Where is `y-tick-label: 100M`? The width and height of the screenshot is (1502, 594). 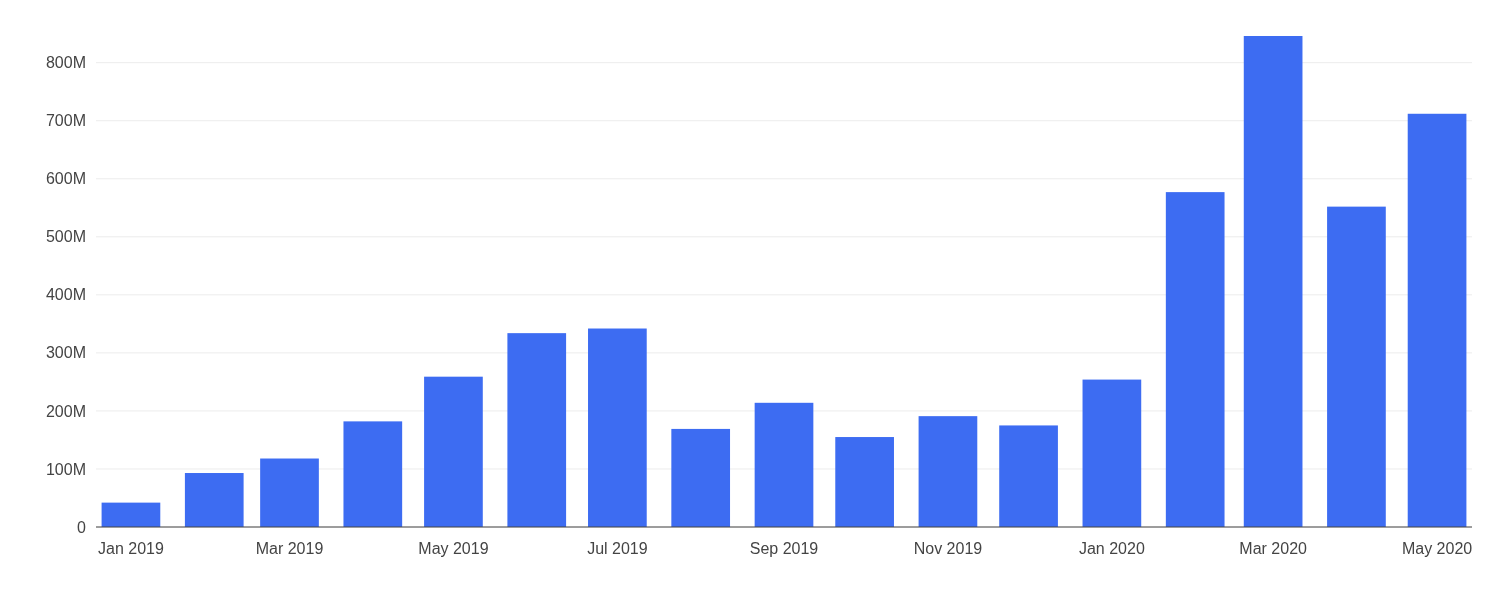 y-tick-label: 100M is located at coordinates (65, 469).